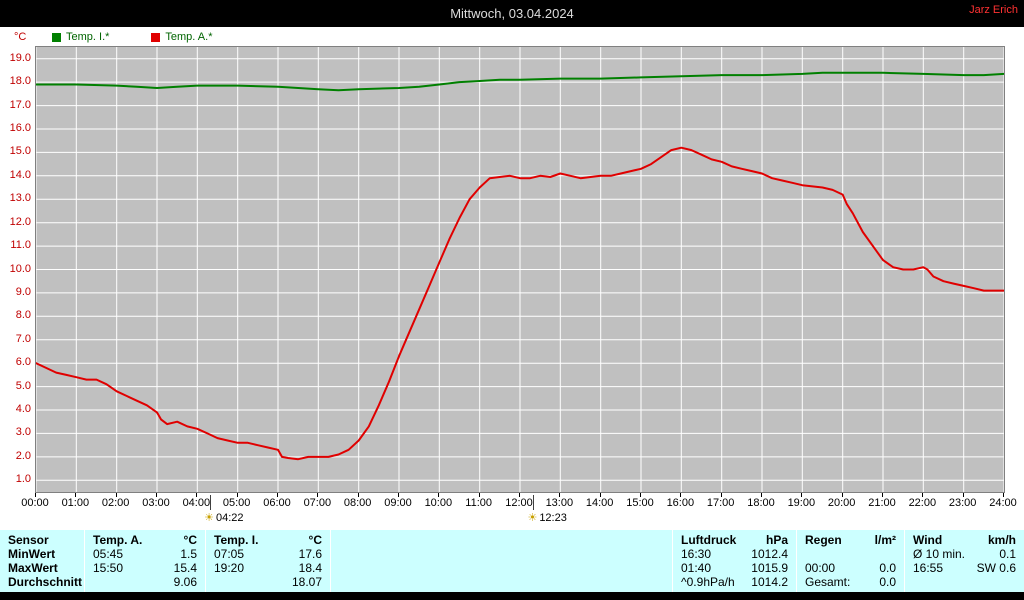 This screenshot has width=1024, height=600. I want to click on stats-header: Sensor, so click(28, 540).